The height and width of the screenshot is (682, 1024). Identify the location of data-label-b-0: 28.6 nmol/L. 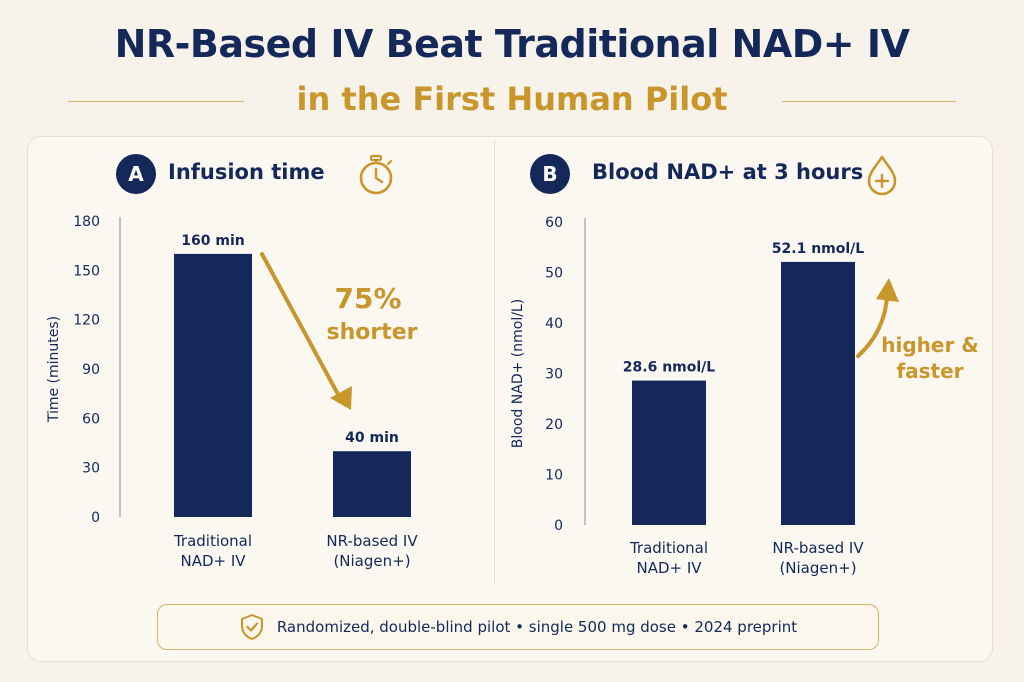
(669, 368).